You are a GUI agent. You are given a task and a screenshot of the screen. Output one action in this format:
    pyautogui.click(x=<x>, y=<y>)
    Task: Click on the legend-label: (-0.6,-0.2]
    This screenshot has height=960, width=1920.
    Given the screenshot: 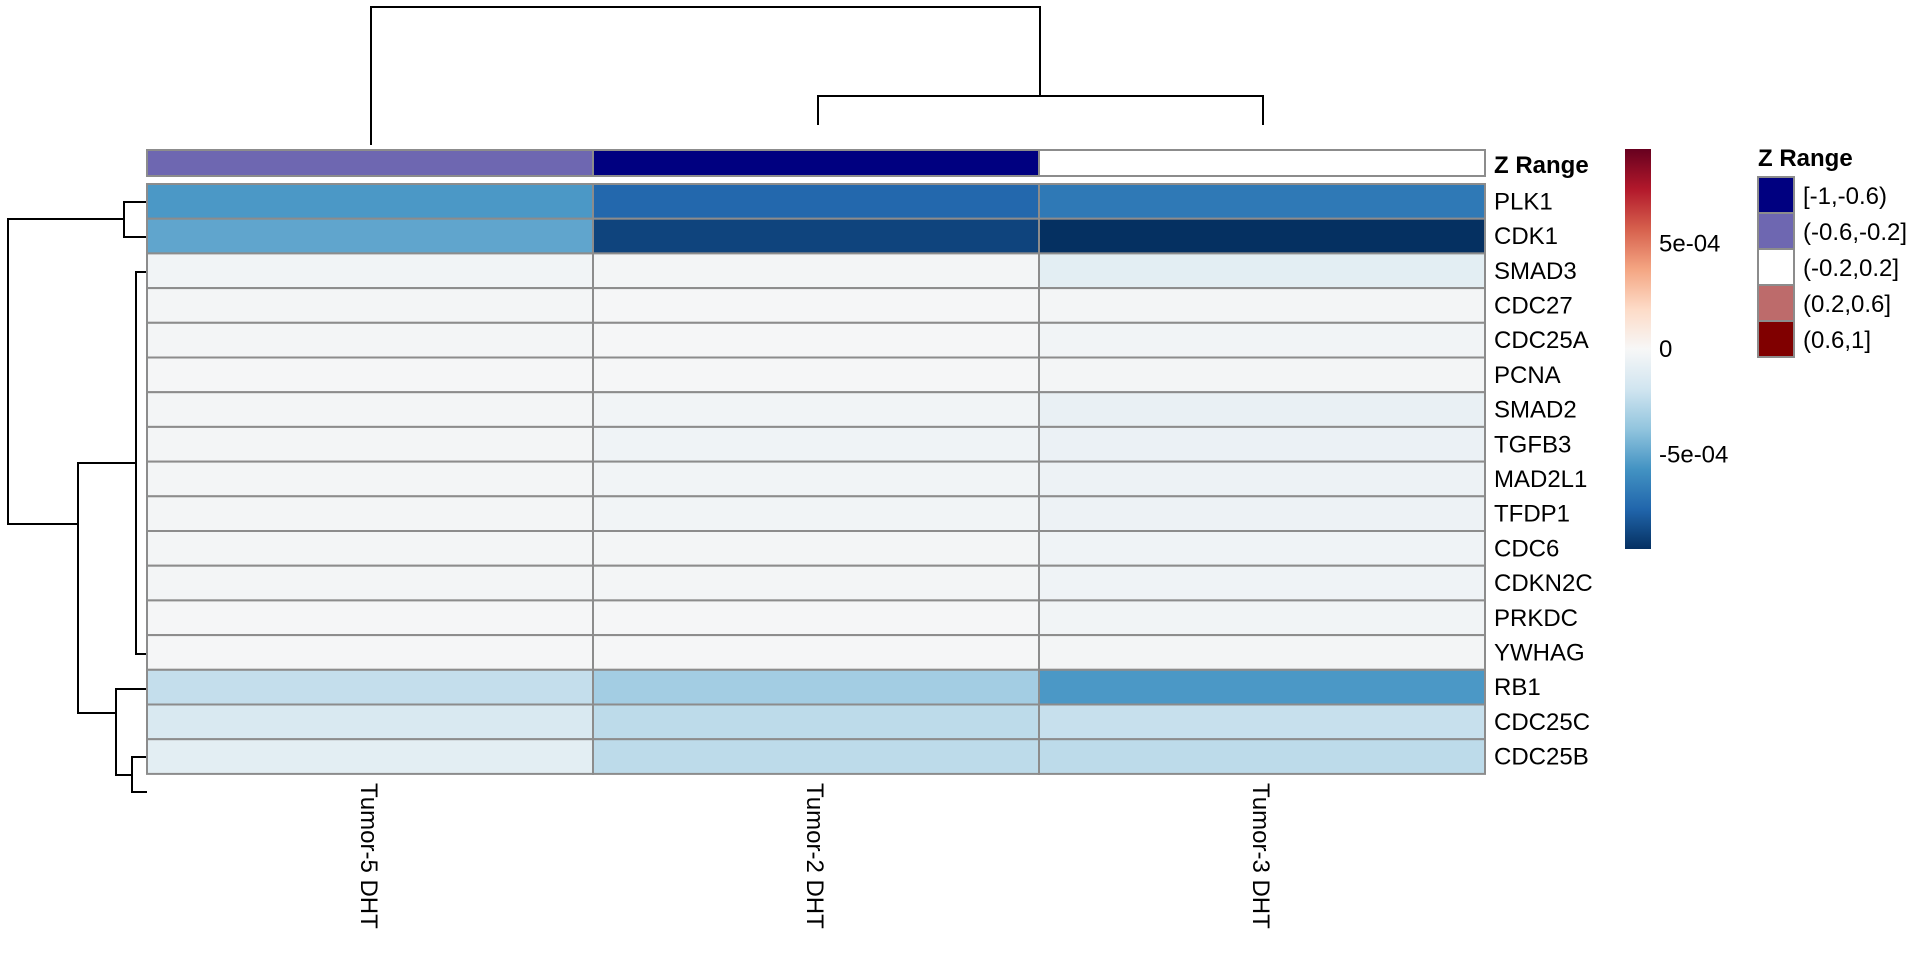 What is the action you would take?
    pyautogui.click(x=1855, y=232)
    